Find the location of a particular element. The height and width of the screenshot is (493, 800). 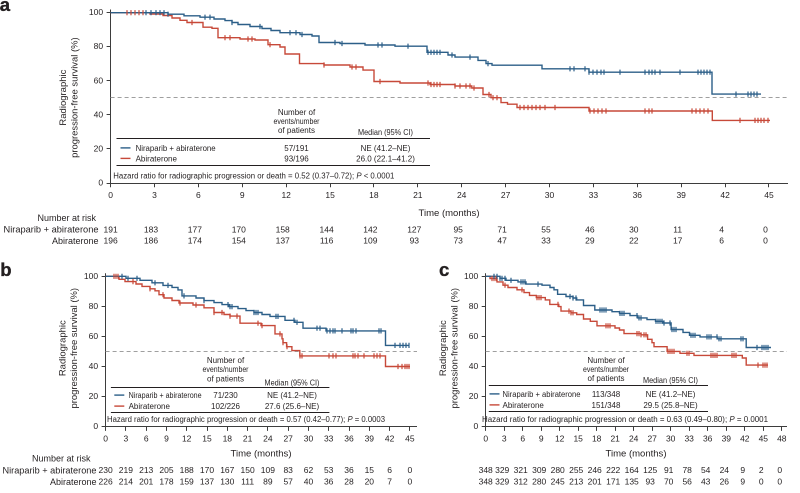

svg-text: 130 is located at coordinates (227, 482).